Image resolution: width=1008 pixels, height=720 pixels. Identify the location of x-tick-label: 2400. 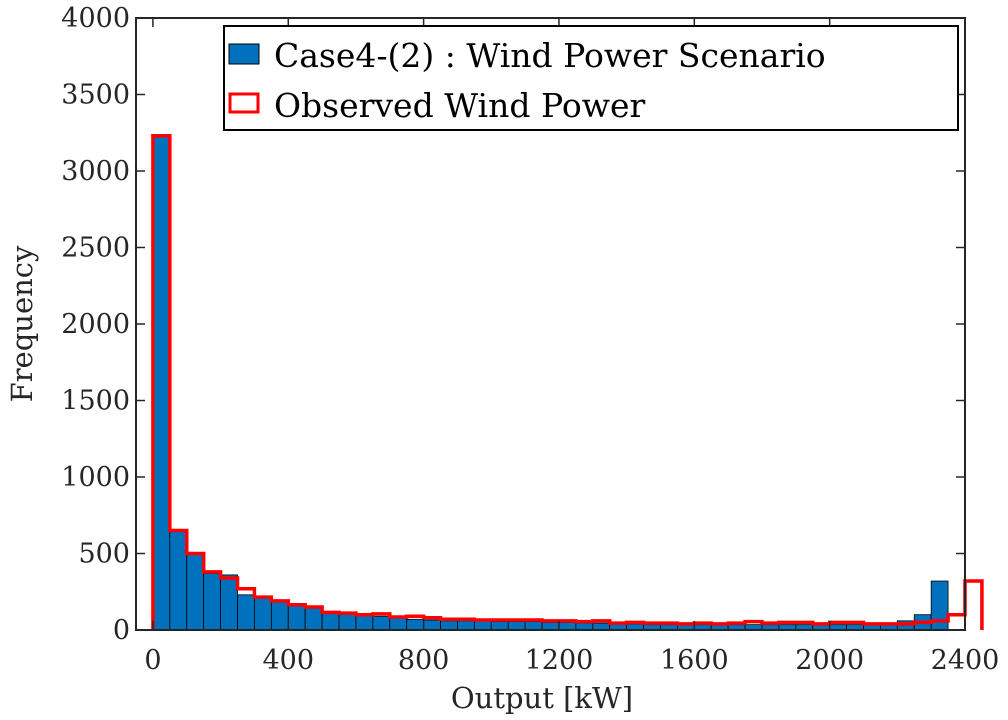
(965, 660).